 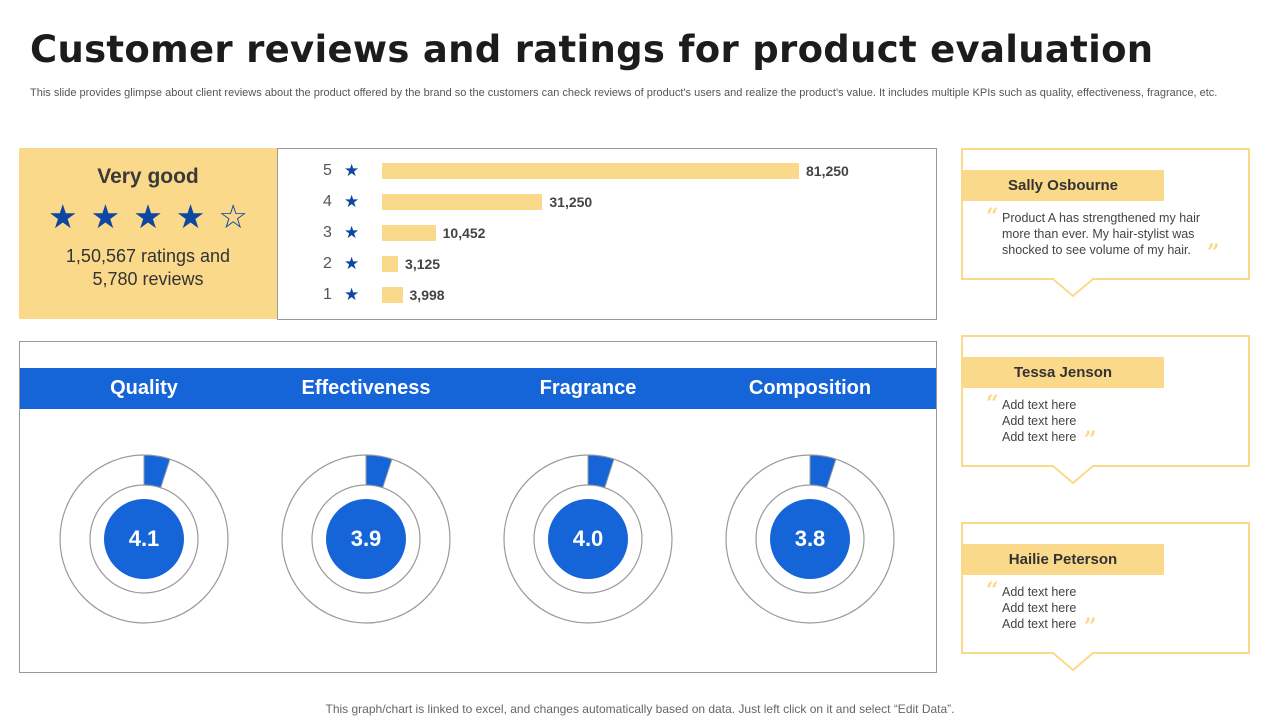 I want to click on kpi-label-fragrance: Fragrance, so click(x=588, y=388).